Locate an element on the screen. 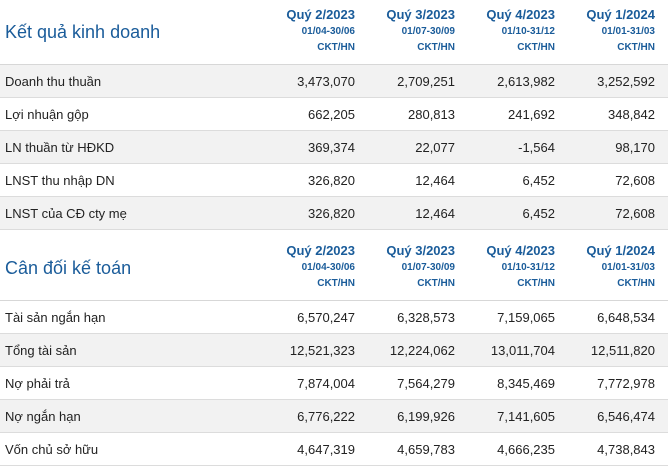 This screenshot has width=668, height=469. income-section-title: Kết quả kinh doanh is located at coordinates (83, 31).